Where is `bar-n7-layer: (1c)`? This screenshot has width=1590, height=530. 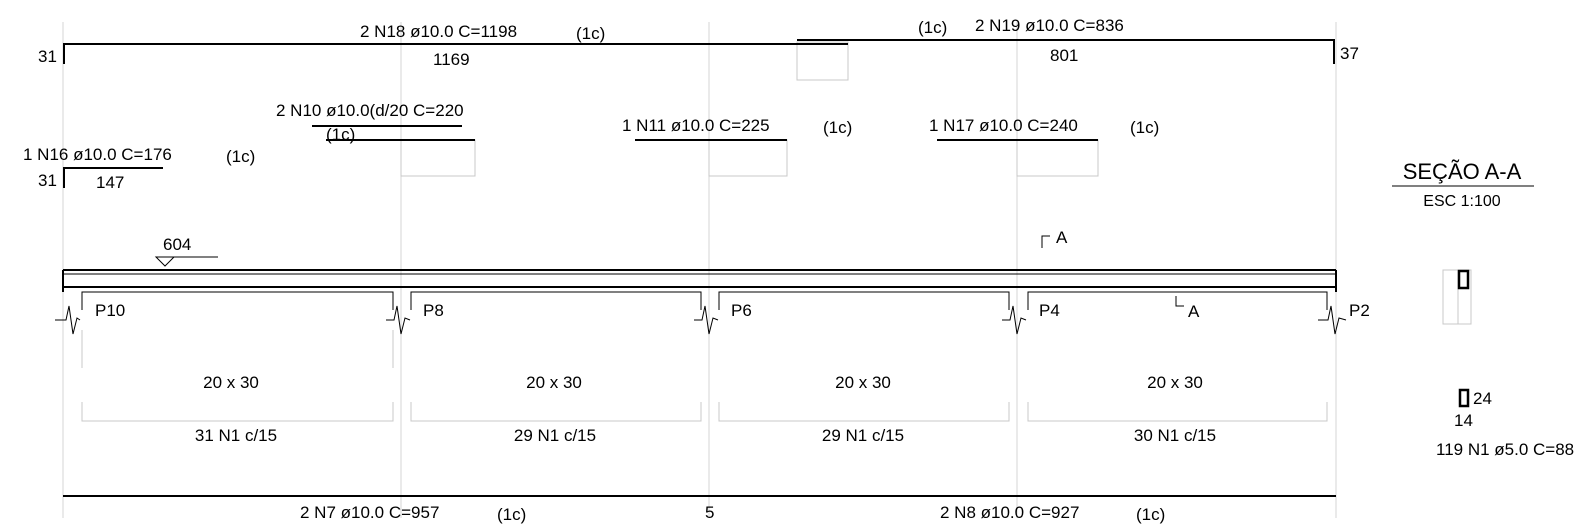
bar-n7-layer: (1c) is located at coordinates (511, 514).